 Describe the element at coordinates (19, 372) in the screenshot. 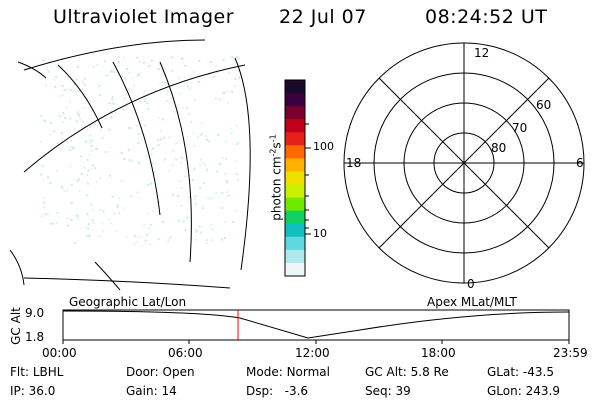

I see `filter-label: Flt:` at that location.